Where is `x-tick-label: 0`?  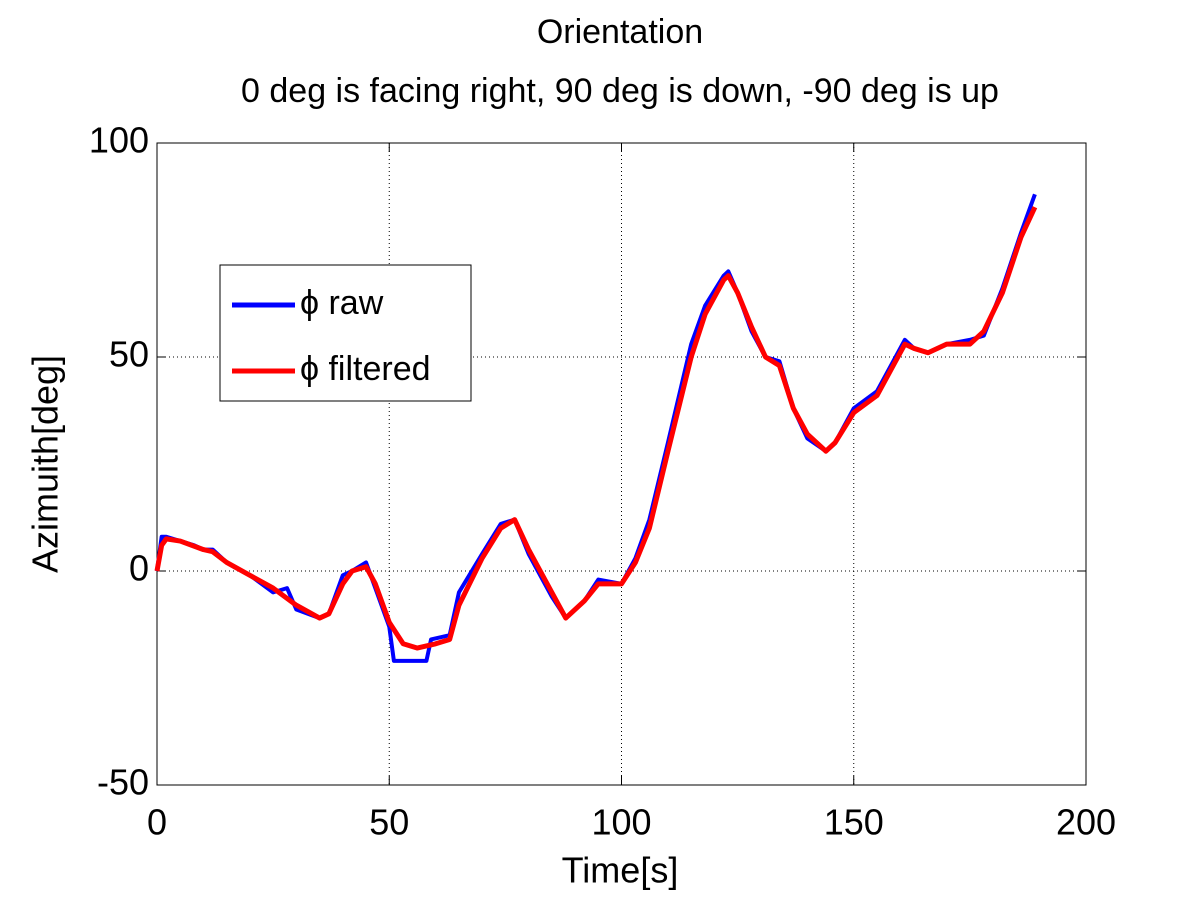
x-tick-label: 0 is located at coordinates (157, 822).